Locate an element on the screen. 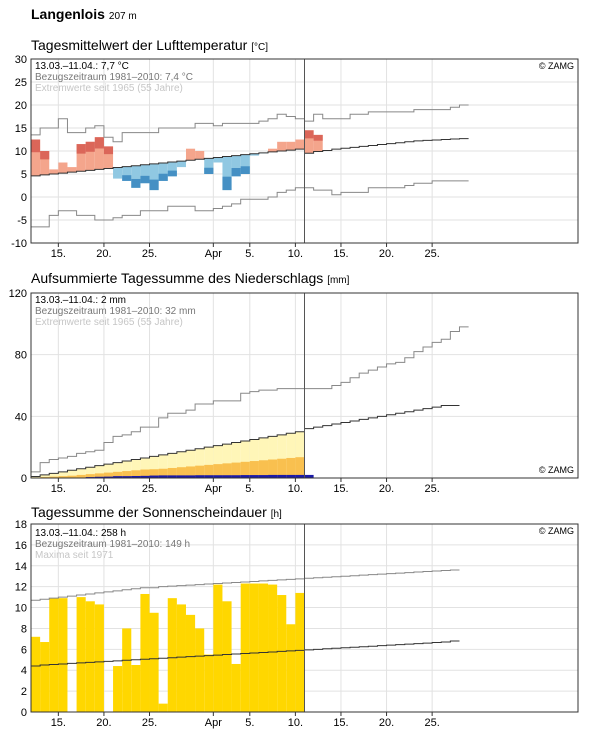 This screenshot has width=596, height=737. sunshine-xtick-label-8: 25. is located at coordinates (431, 723).